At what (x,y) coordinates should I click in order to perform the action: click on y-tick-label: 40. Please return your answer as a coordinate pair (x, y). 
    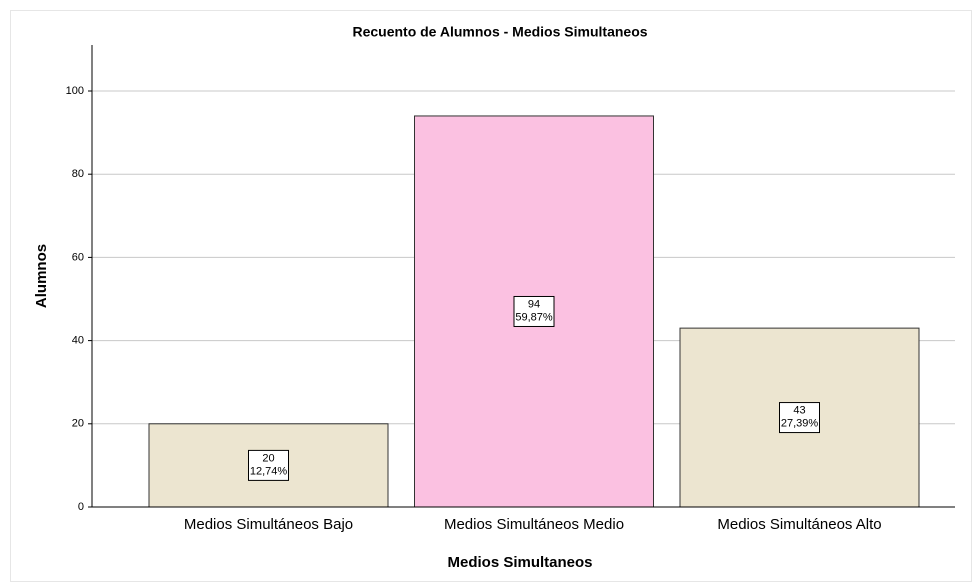
    Looking at the image, I should click on (78, 341).